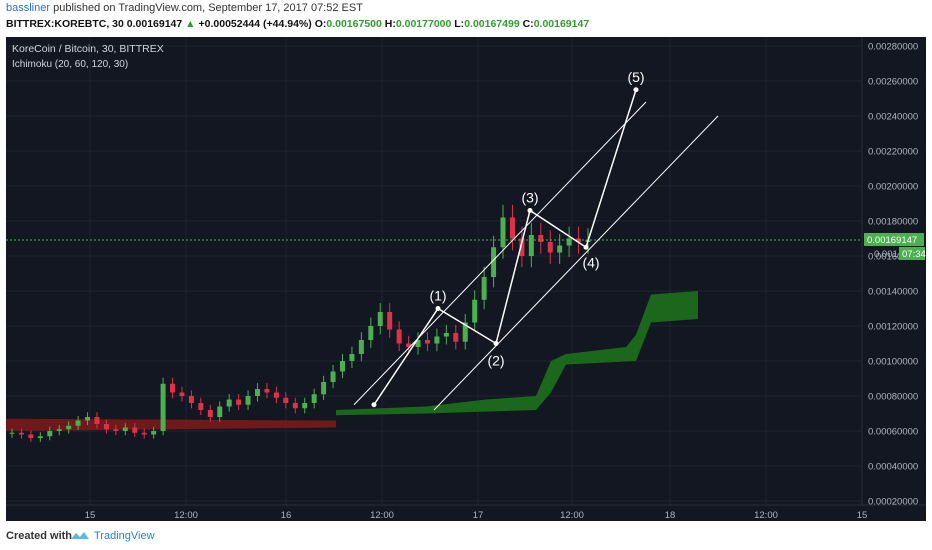  I want to click on price-tick-label: 0.00200000, so click(893, 187).